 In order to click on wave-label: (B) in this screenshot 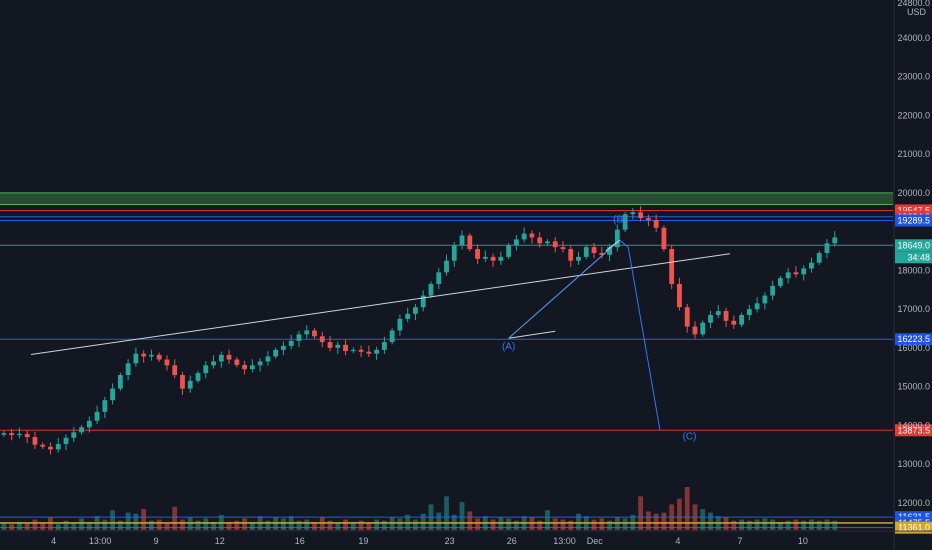, I will do `click(619, 219)`.